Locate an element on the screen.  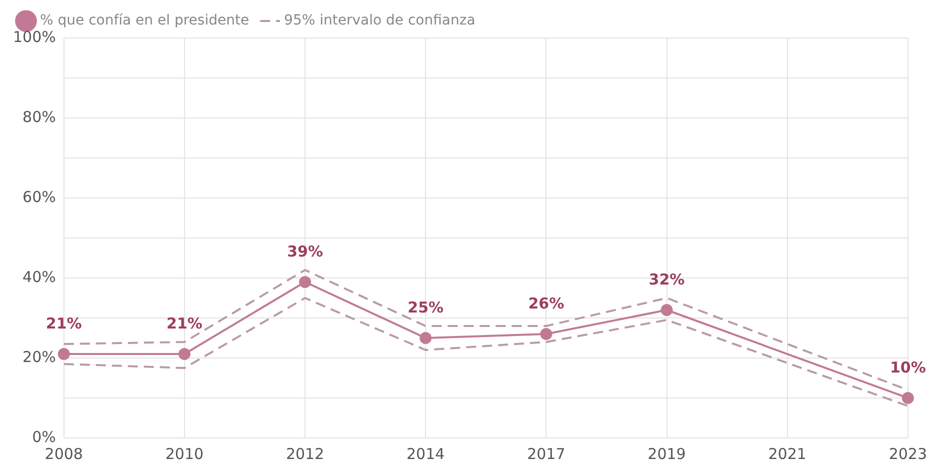
x-tick-label: 2014 is located at coordinates (425, 453).